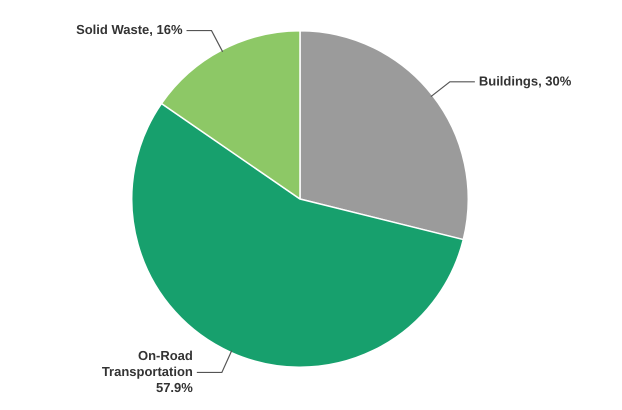 This screenshot has height=410, width=622. What do you see at coordinates (129, 30) in the screenshot?
I see `slice-label: Solid Waste, 16%` at bounding box center [129, 30].